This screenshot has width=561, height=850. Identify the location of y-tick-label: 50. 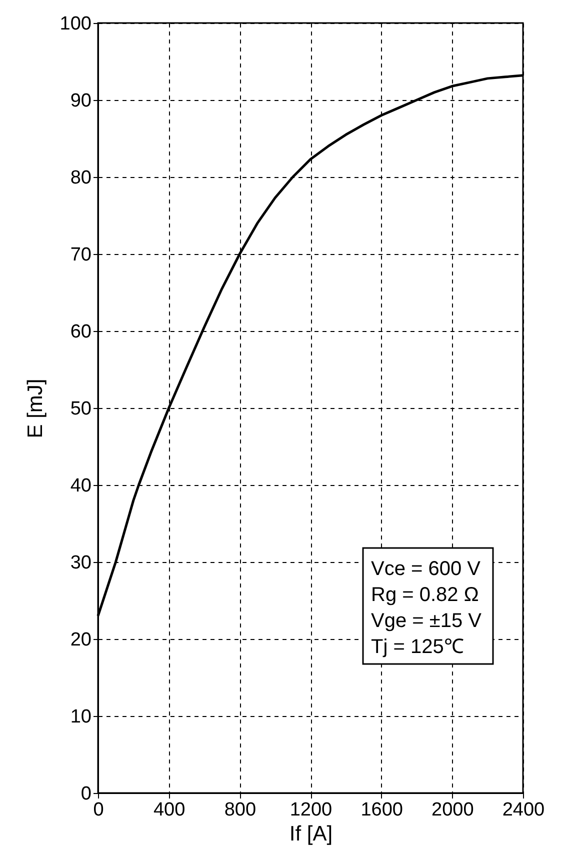
(81, 409).